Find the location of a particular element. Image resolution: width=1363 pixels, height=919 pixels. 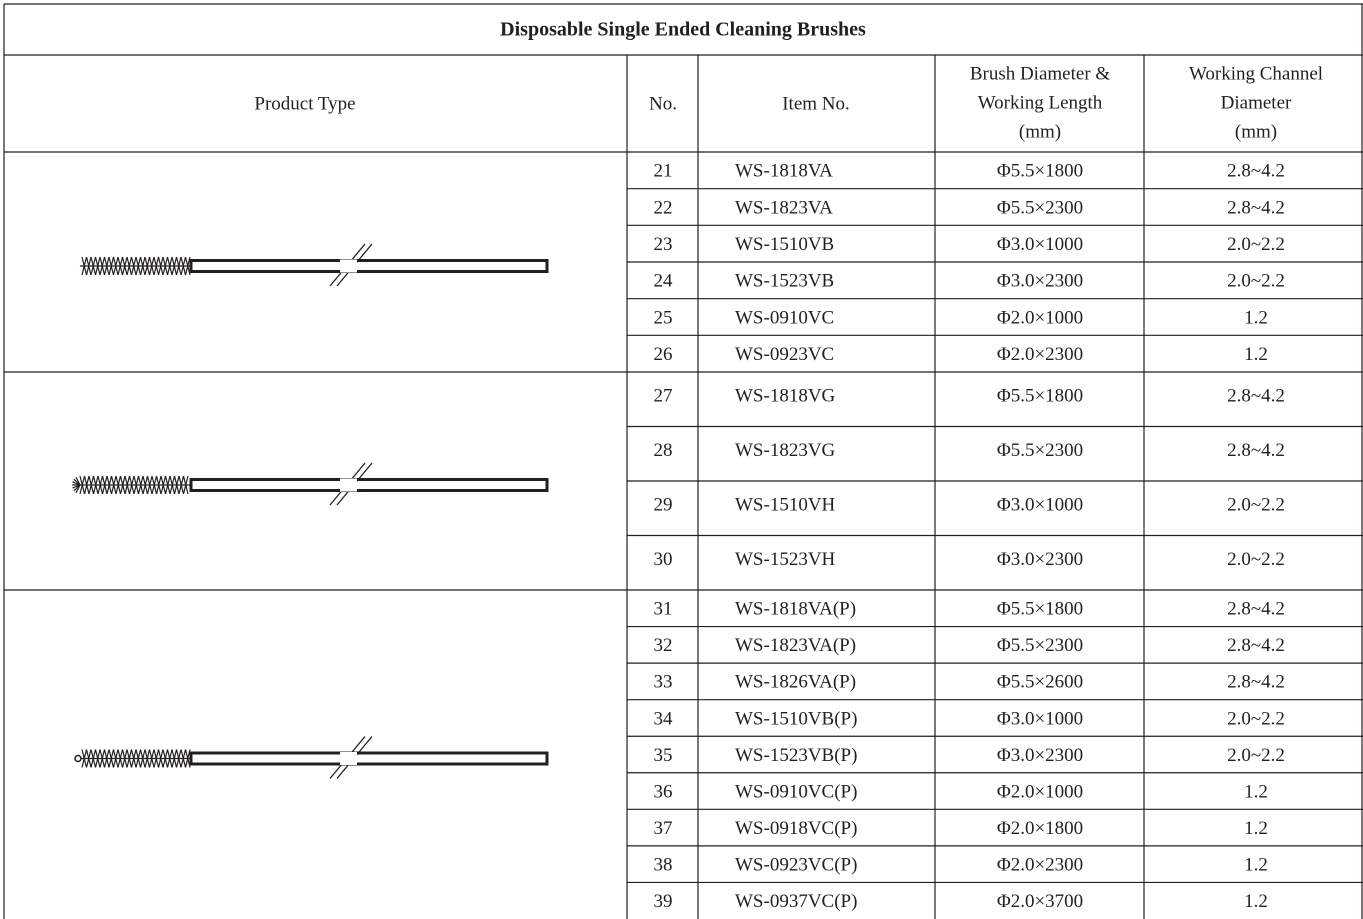

table-cell: 29 is located at coordinates (663, 505).